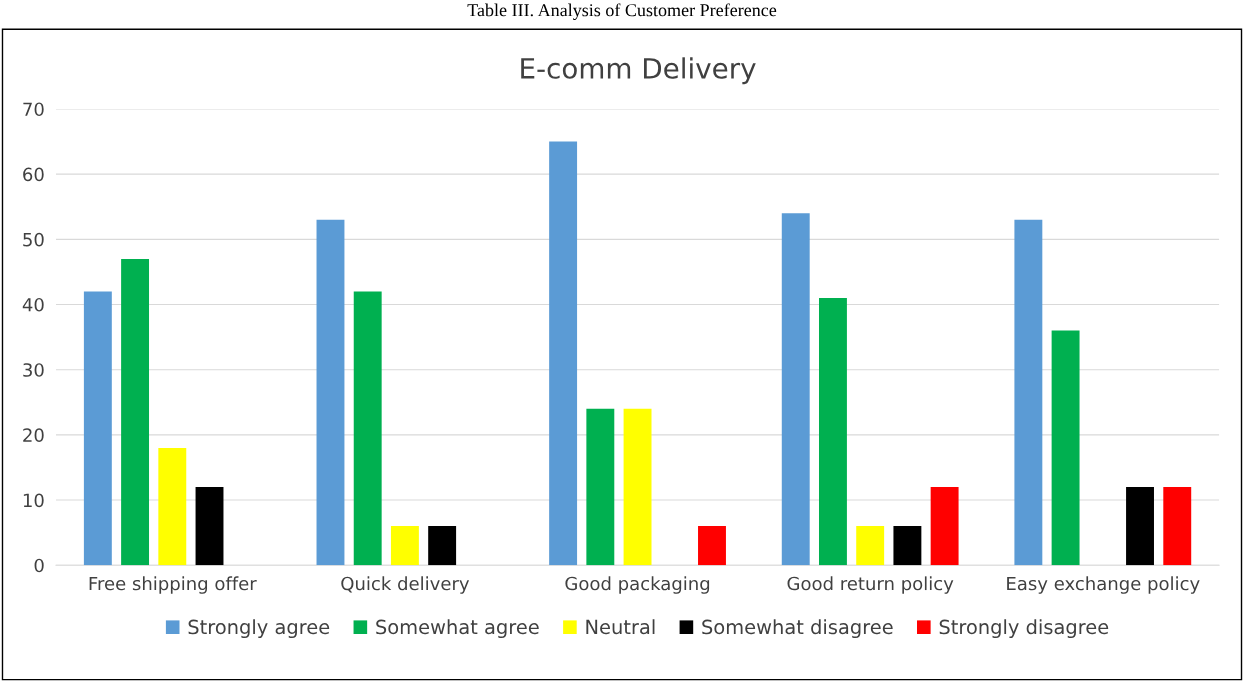 The width and height of the screenshot is (1244, 681). I want to click on y-tick-label: 20, so click(33, 435).